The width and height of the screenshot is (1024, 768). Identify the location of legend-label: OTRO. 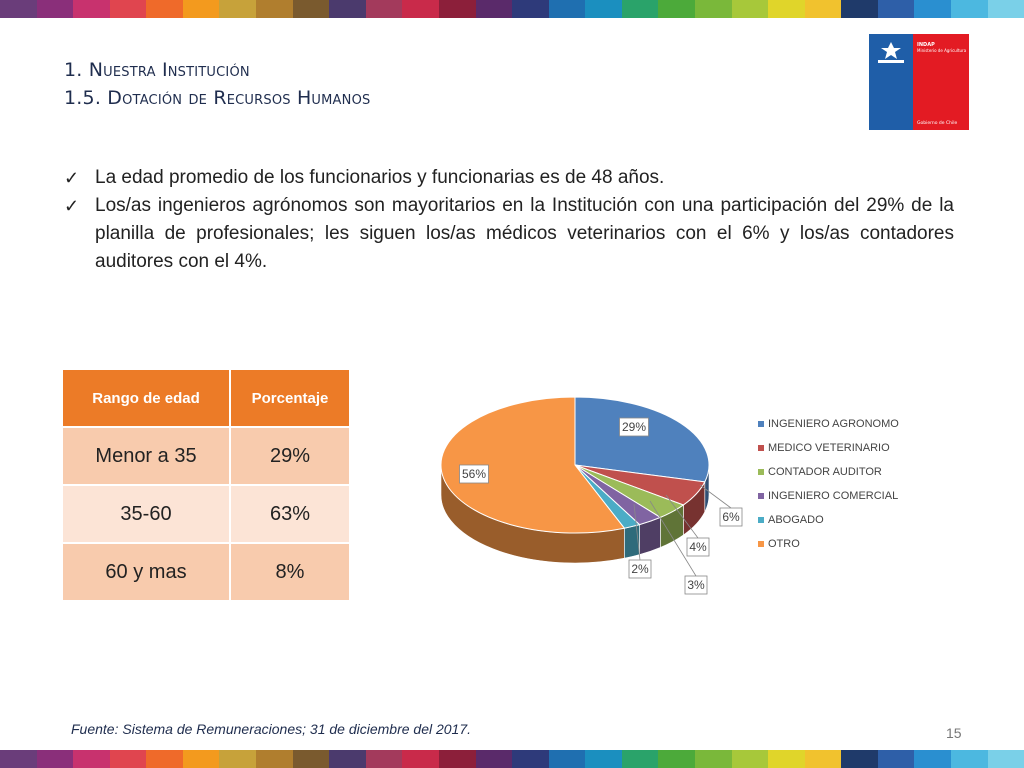
(784, 544).